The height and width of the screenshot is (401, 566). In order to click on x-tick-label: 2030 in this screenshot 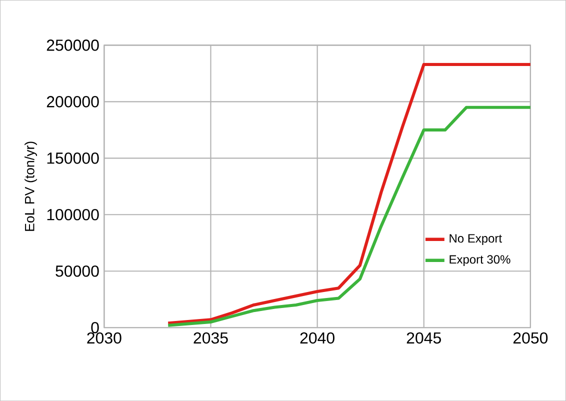, I will do `click(104, 338)`.